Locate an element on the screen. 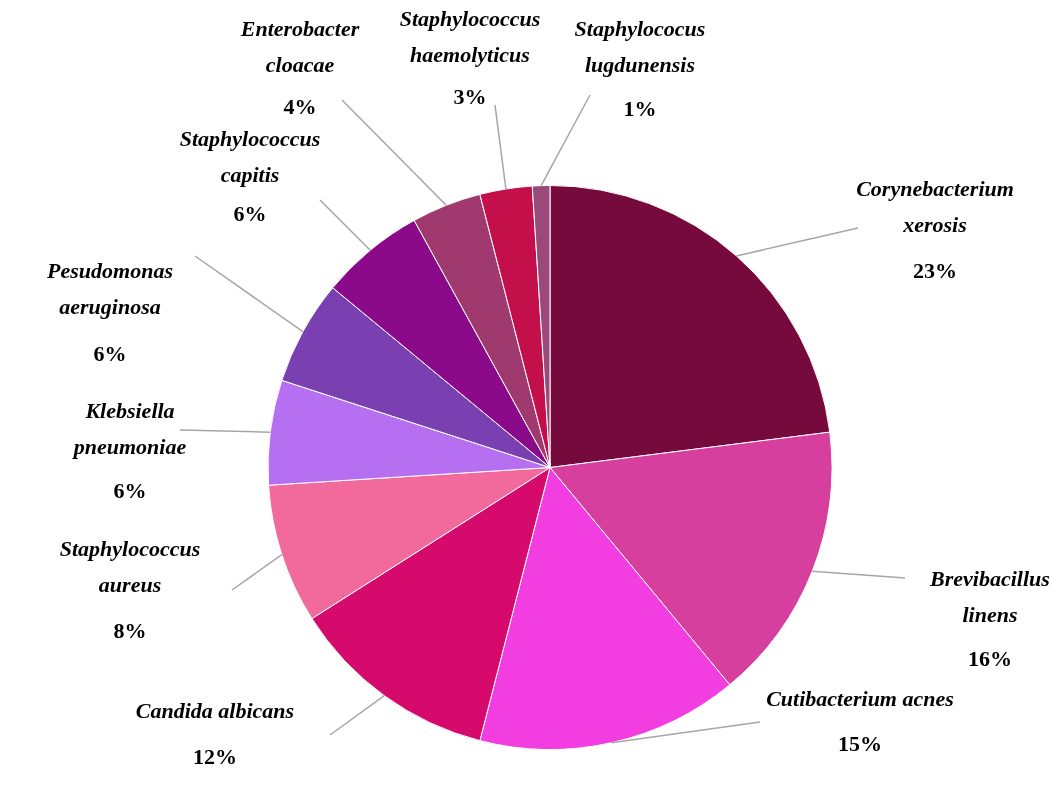 The width and height of the screenshot is (1058, 794). data-label: 16% is located at coordinates (990, 658).